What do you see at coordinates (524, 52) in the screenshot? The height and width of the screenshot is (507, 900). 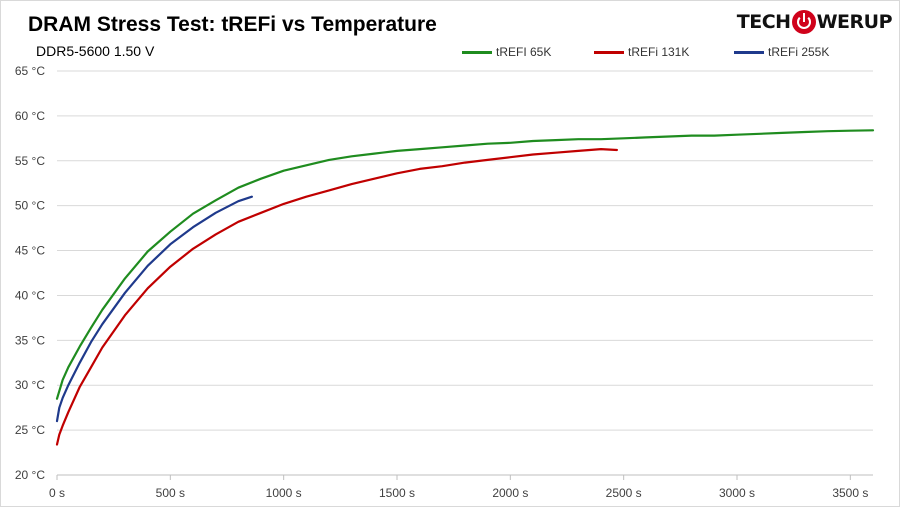 I see `legend-label-series-0: tREFI 65K` at bounding box center [524, 52].